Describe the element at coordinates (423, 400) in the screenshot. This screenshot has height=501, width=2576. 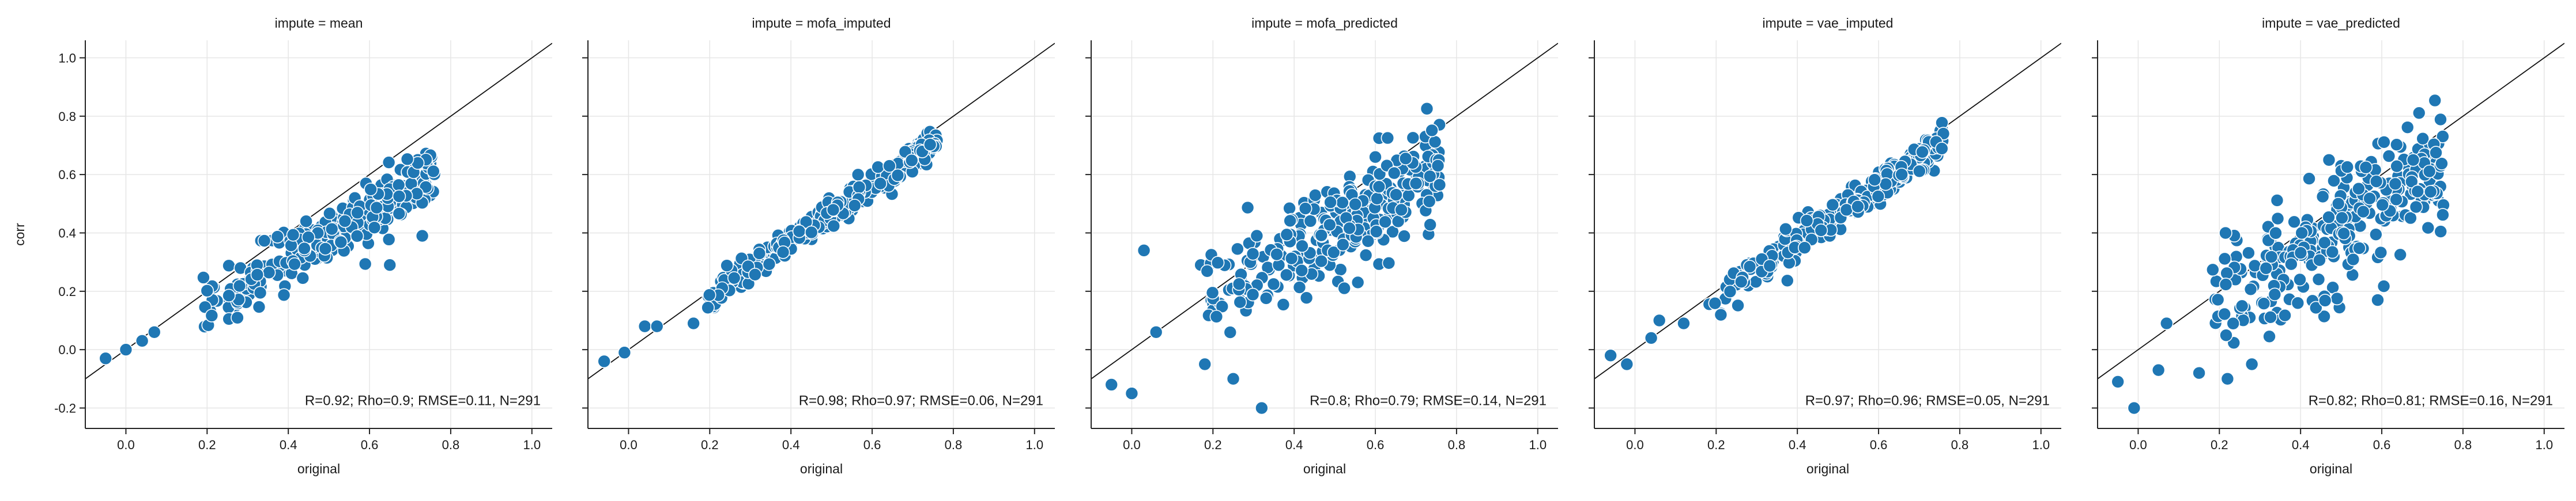
I see `stats-annotation: R=0.92; Rho=0.9; RMSE=0.11, N=291` at that location.